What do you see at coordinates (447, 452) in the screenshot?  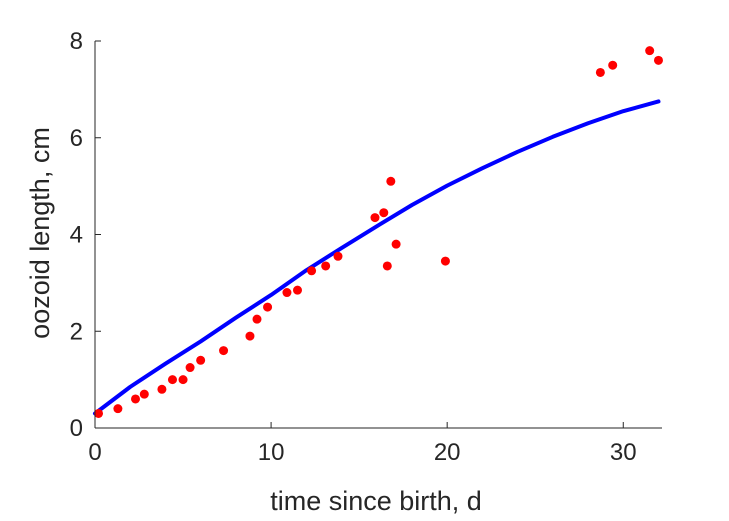 I see `x-tick-label: 20` at bounding box center [447, 452].